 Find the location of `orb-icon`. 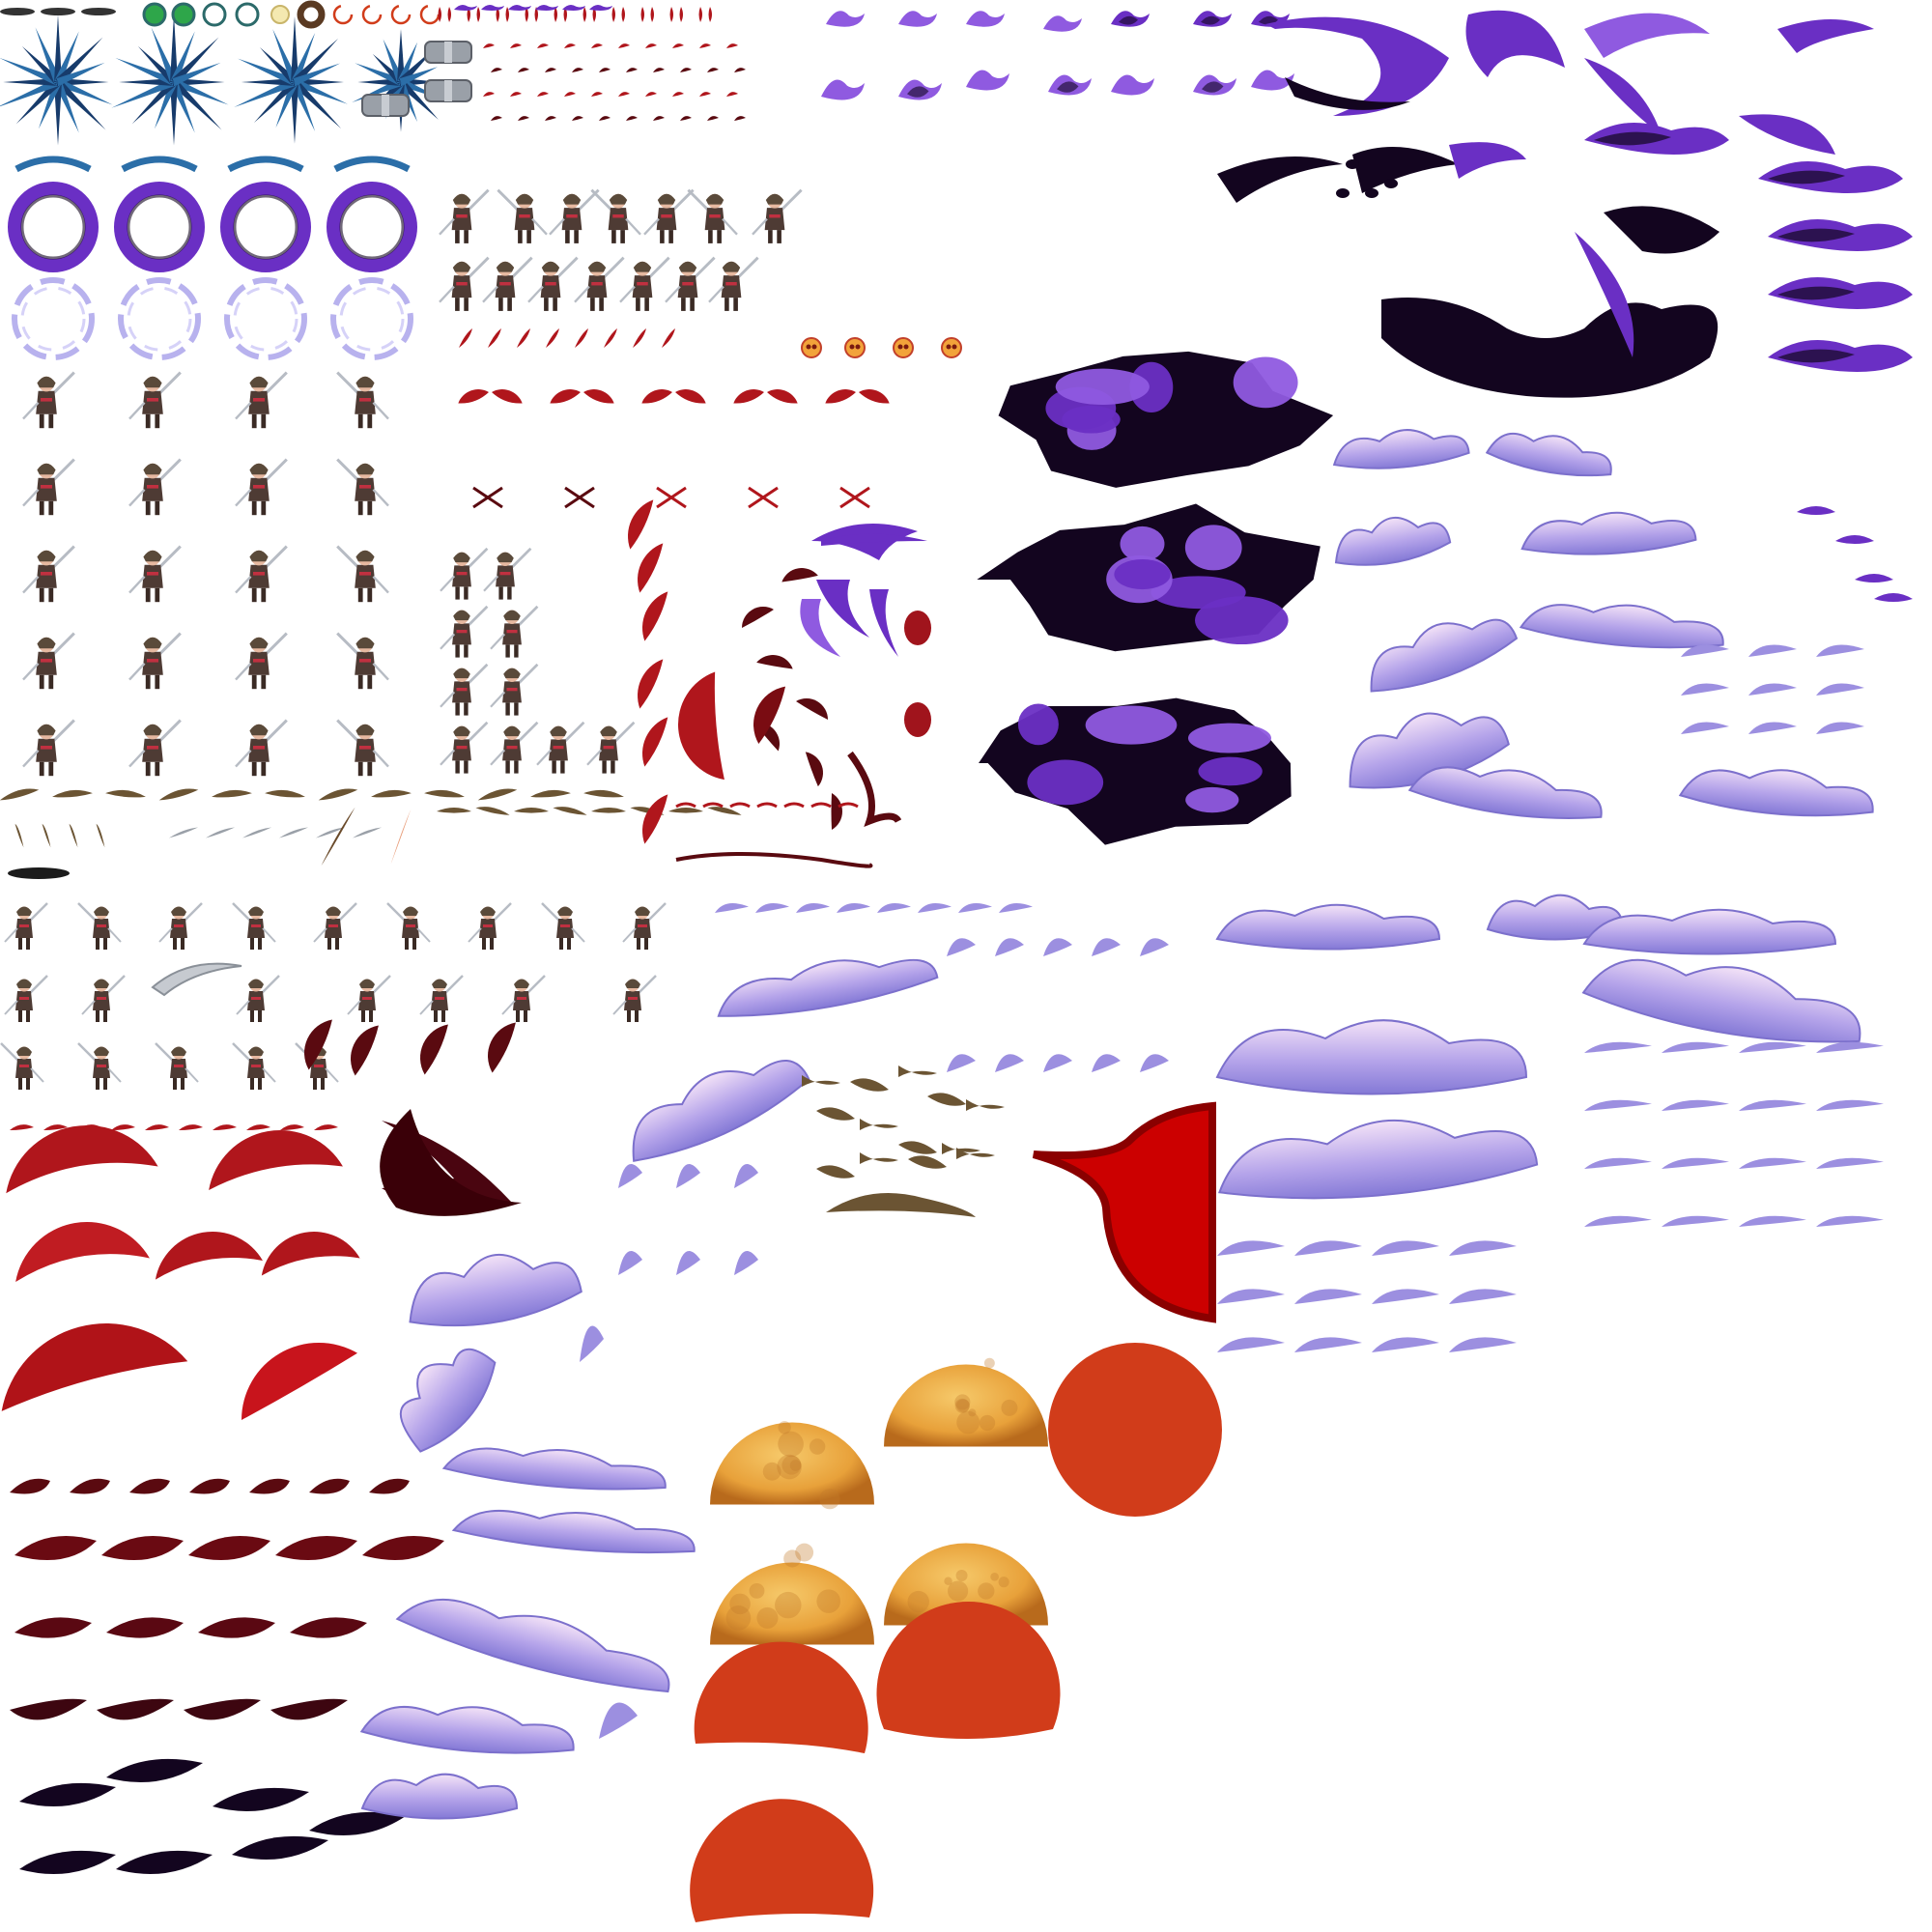

orb-icon is located at coordinates (280, 14).